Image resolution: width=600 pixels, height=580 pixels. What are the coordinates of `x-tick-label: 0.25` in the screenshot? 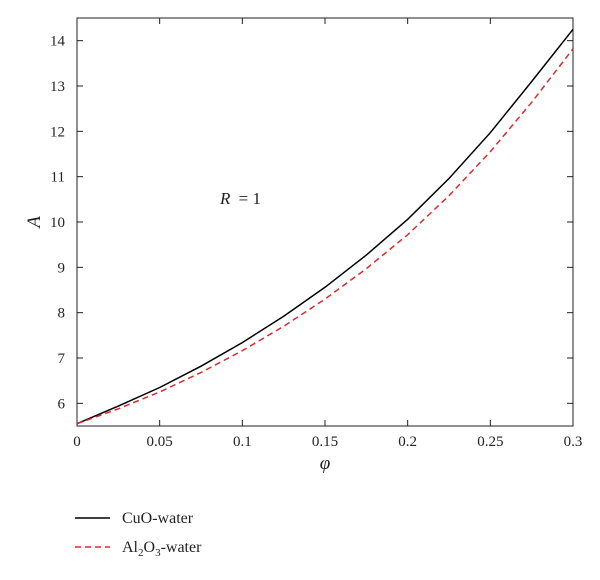 It's located at (490, 442).